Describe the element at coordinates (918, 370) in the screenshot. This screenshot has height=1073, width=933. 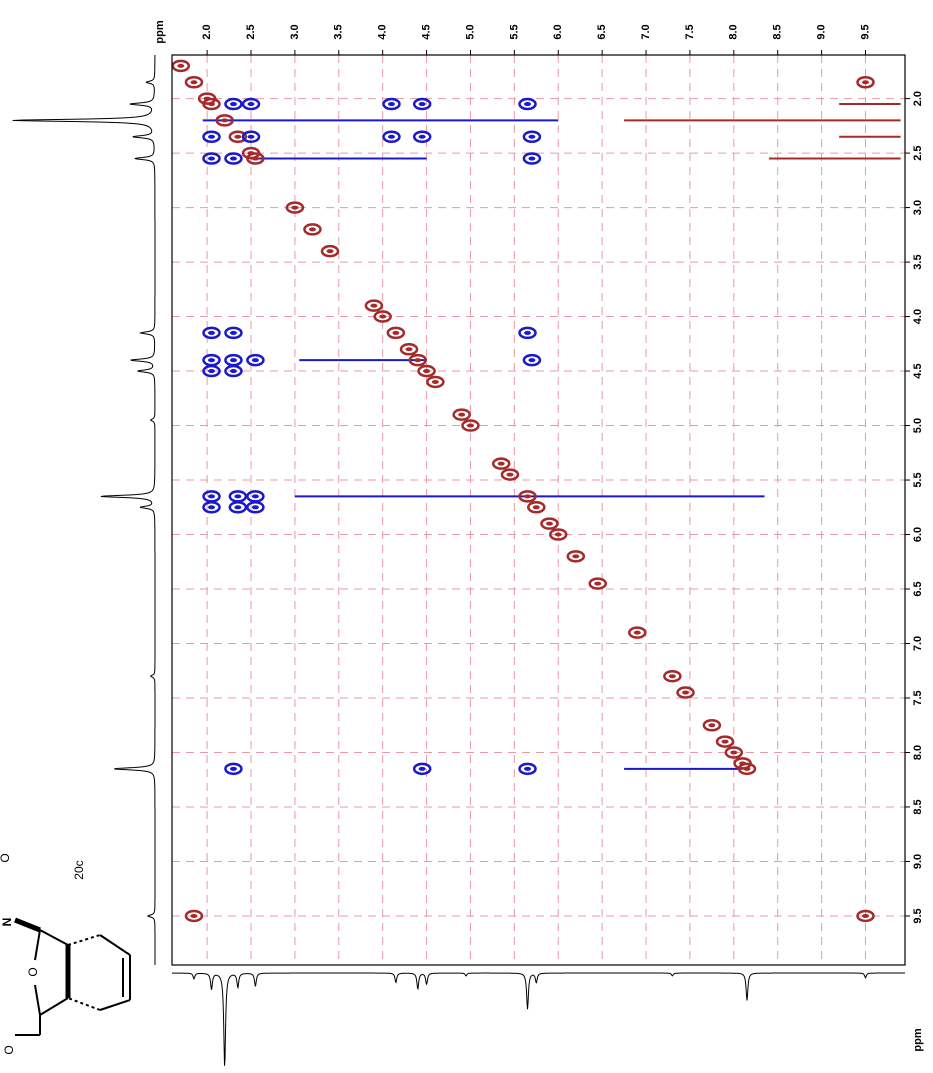
I see `y-tick-label: 4.5` at that location.